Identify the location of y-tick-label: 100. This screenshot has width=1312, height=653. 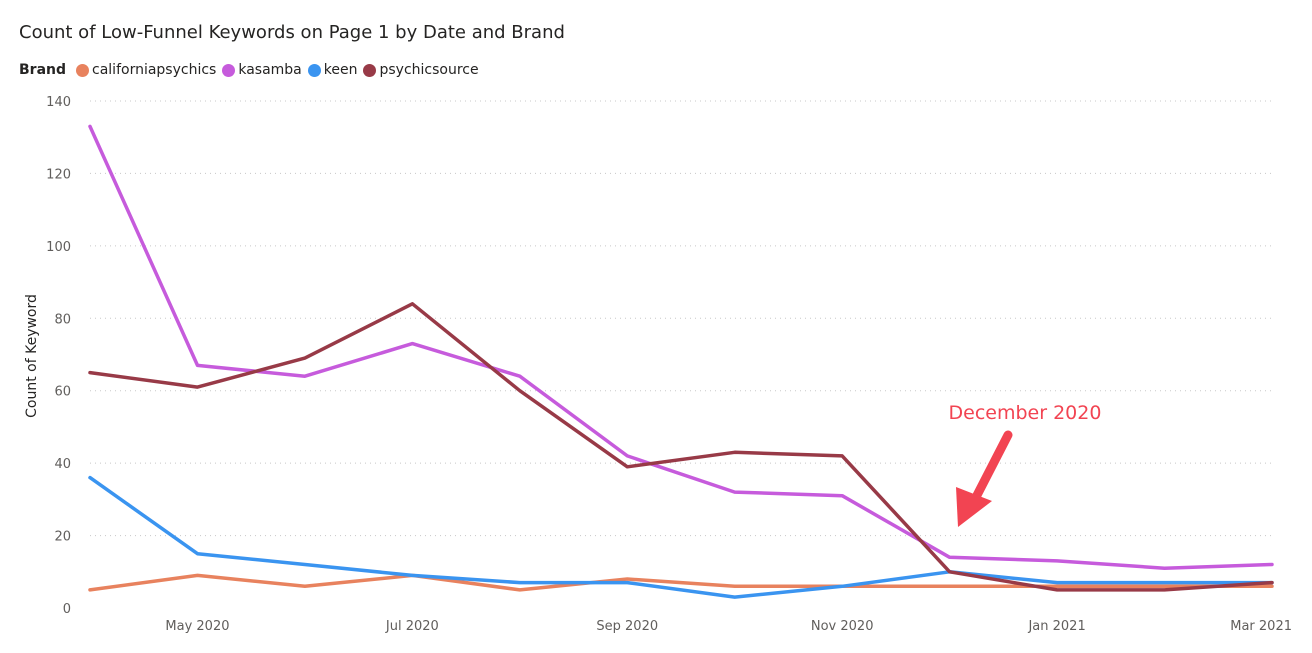
(58, 247).